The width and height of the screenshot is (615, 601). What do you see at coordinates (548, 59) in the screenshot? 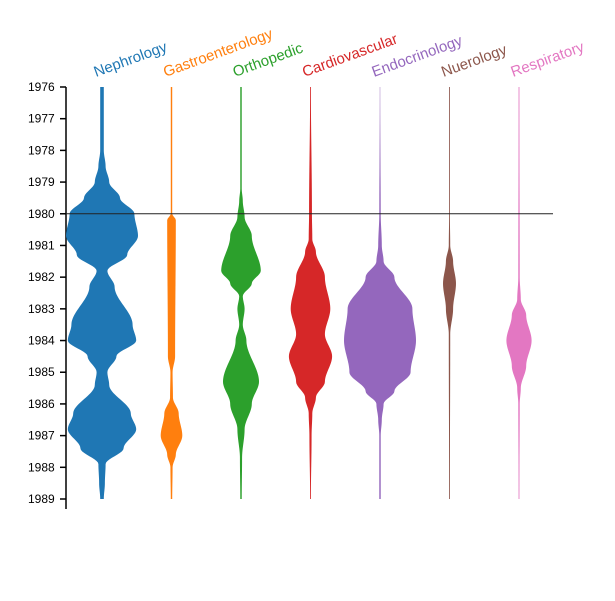
I see `category-label-respiratory: Respiratory` at bounding box center [548, 59].